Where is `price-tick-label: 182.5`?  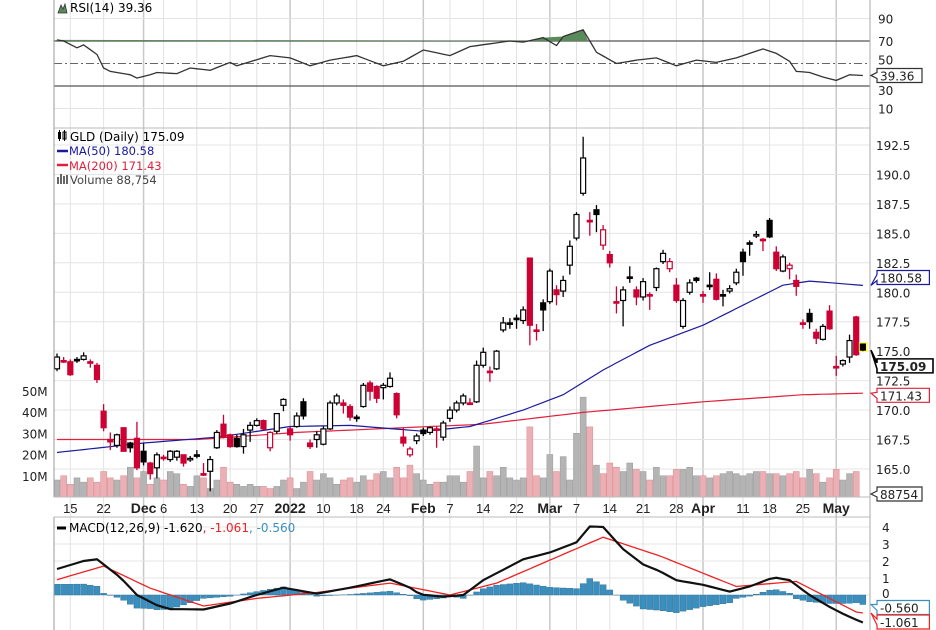 price-tick-label: 182.5 is located at coordinates (893, 264).